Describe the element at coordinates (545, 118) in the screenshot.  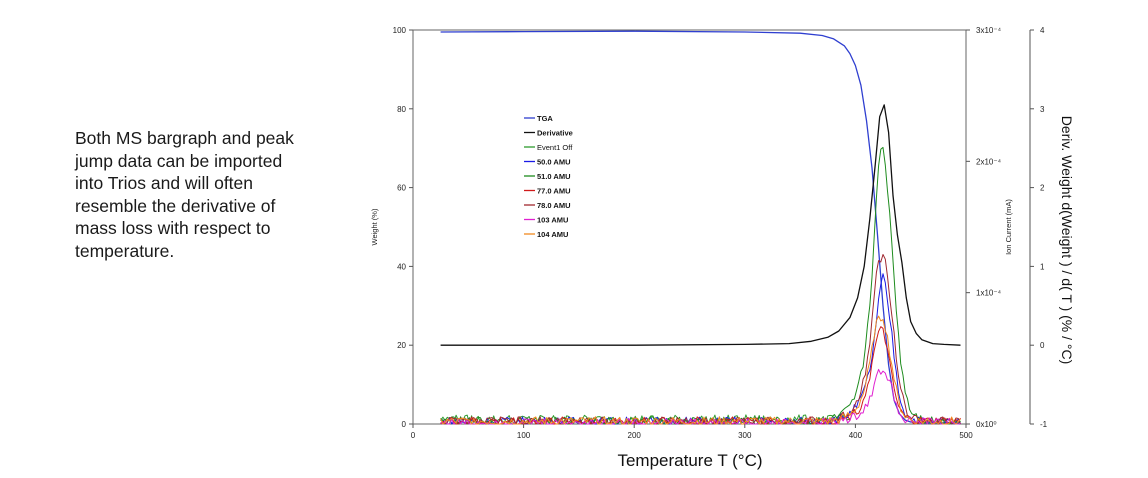
I see `legend-label: TGA` at that location.